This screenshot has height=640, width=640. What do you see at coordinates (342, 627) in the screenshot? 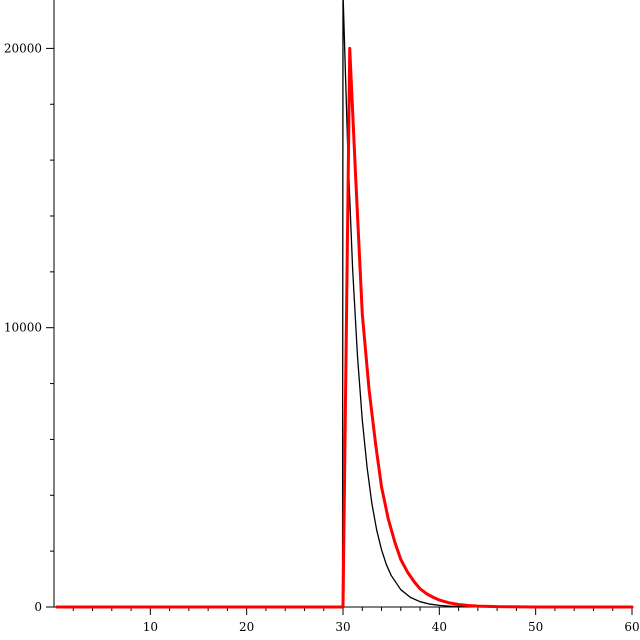
I see `x-tick-label: 30` at bounding box center [342, 627].